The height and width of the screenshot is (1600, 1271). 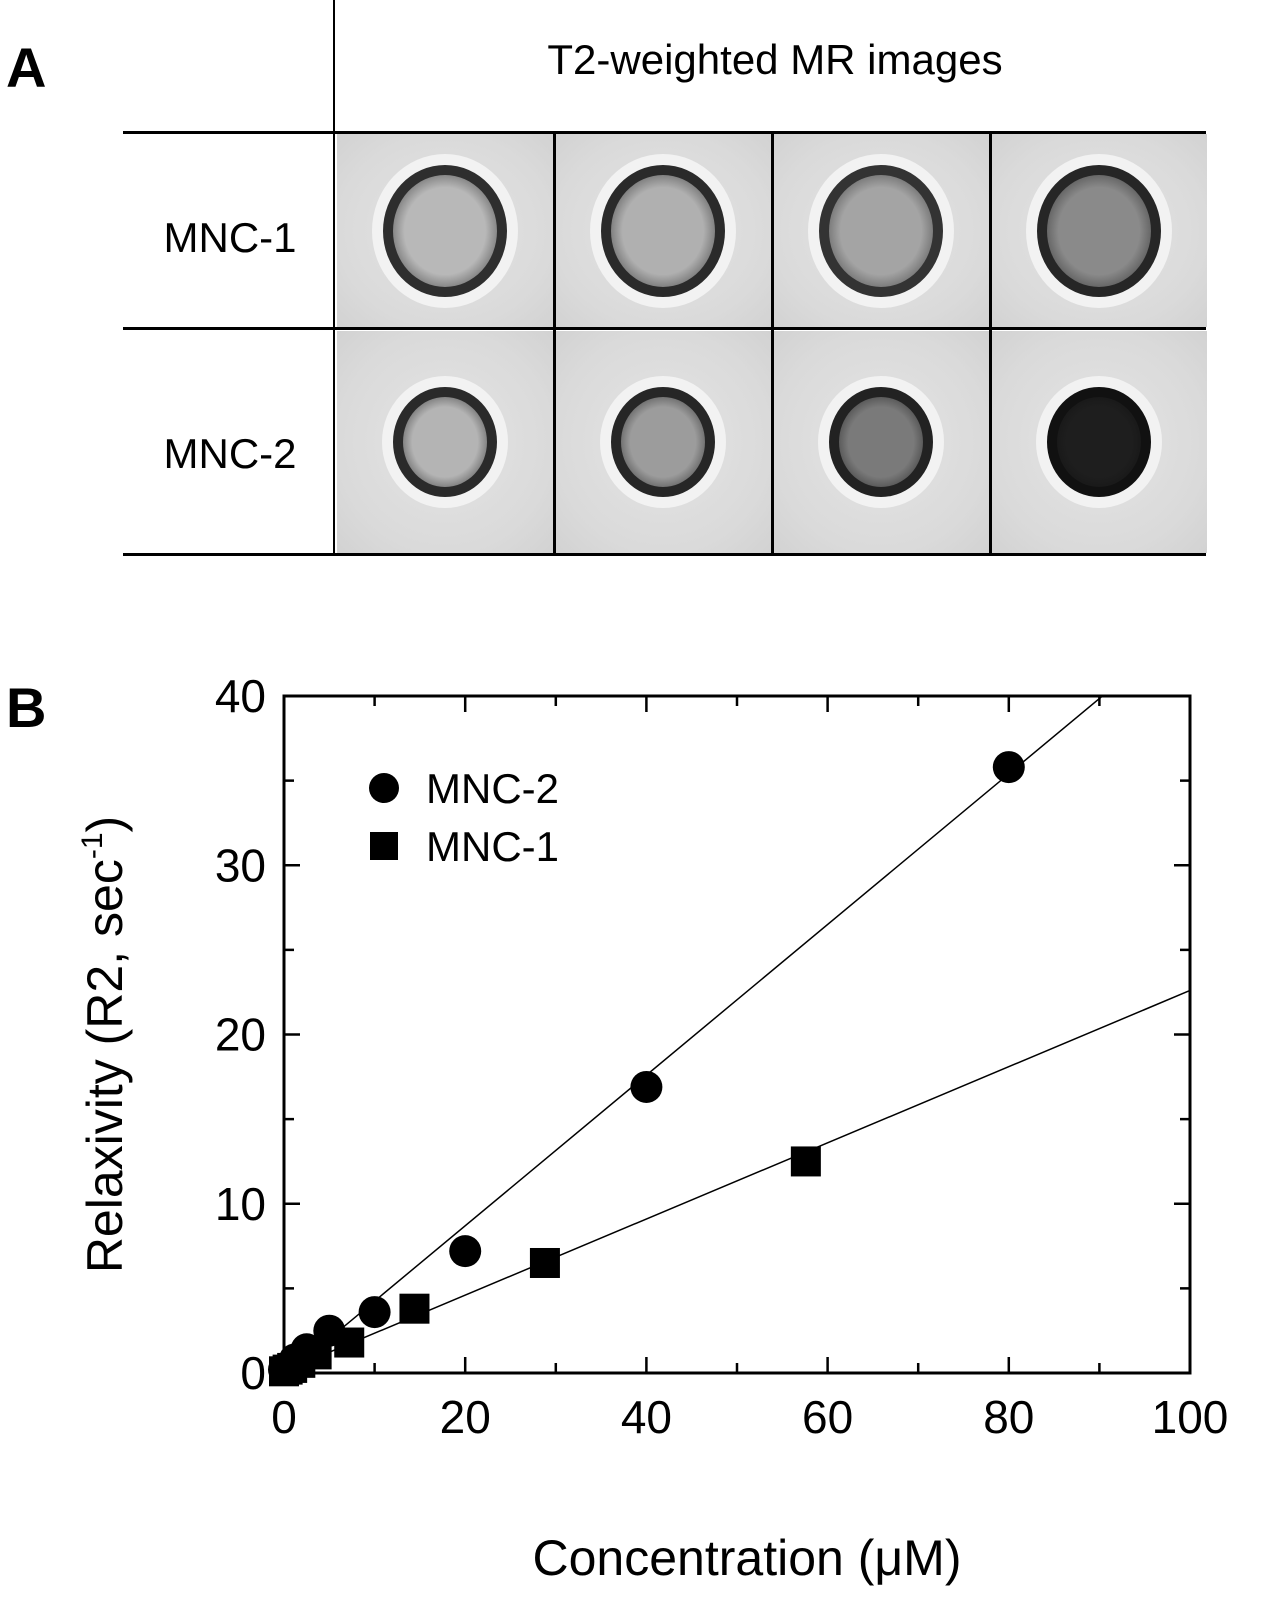 I want to click on panel-a-label: A, so click(x=26, y=67).